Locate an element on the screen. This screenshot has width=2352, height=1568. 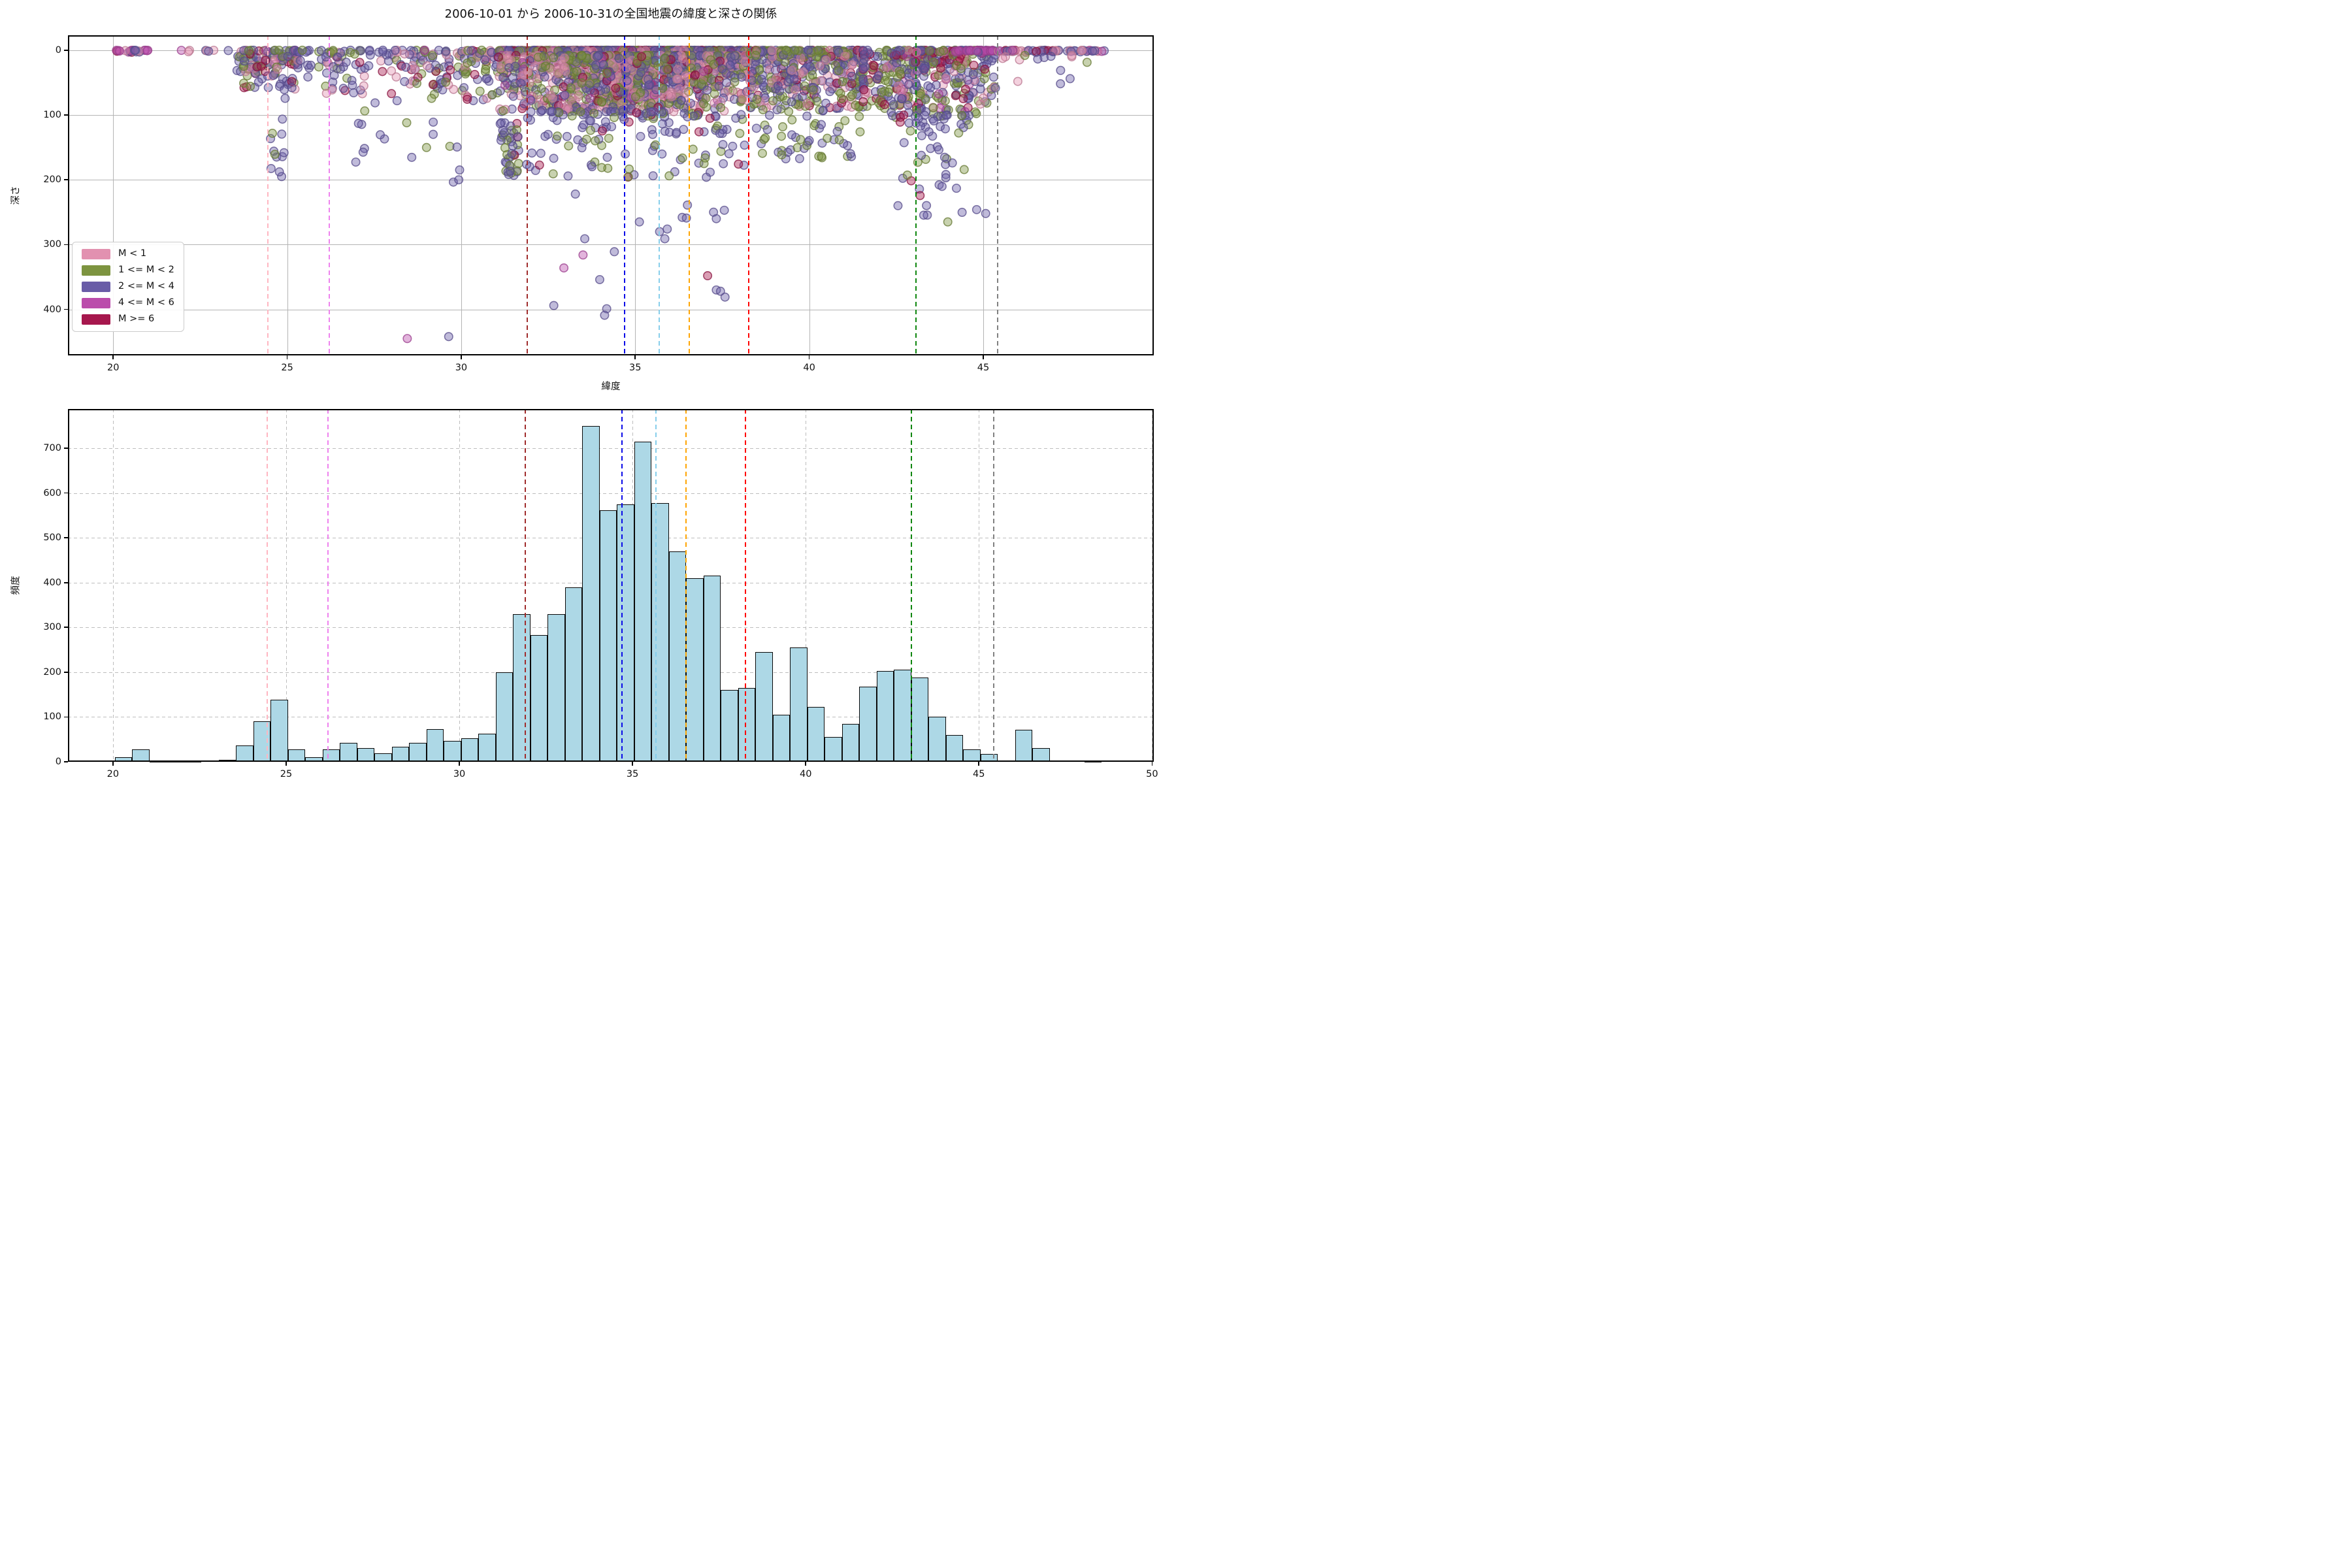
x-tick-label: 35 is located at coordinates (635, 368).